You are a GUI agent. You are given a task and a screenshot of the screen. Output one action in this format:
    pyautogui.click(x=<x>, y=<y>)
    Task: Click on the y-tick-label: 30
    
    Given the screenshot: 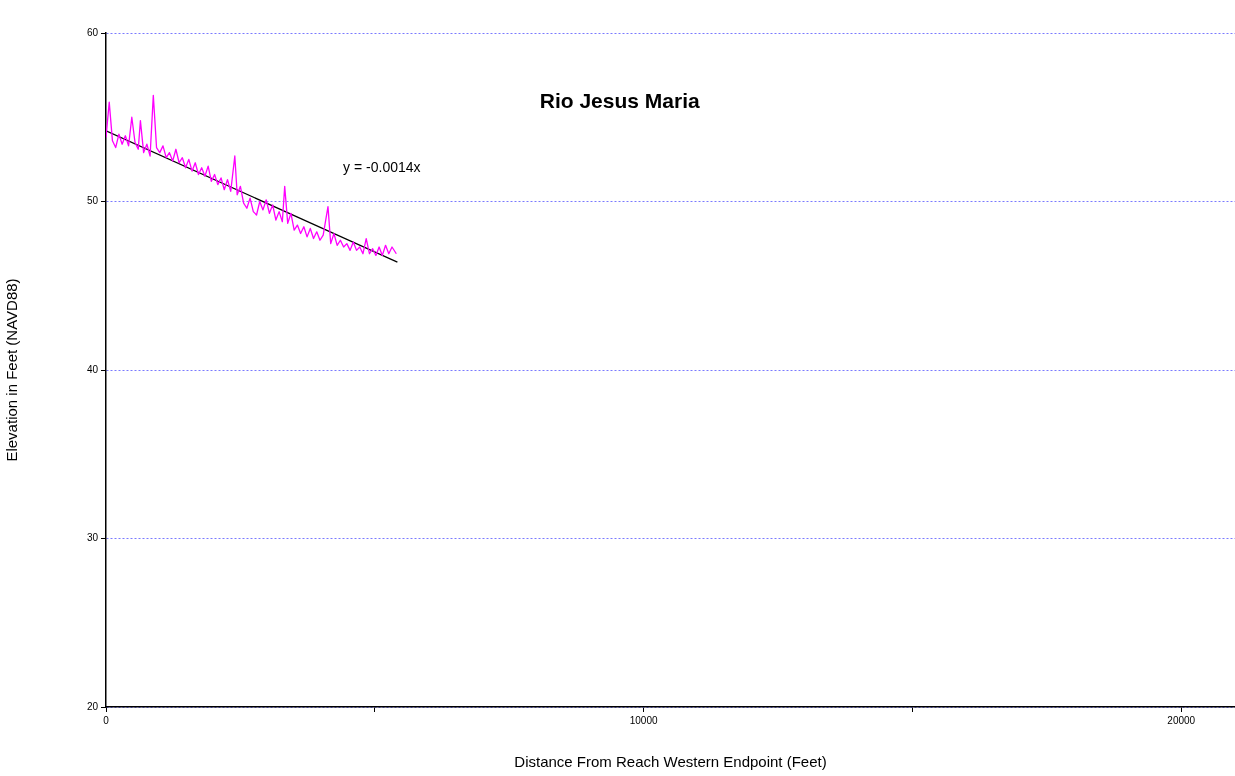 What is the action you would take?
    pyautogui.click(x=92, y=538)
    